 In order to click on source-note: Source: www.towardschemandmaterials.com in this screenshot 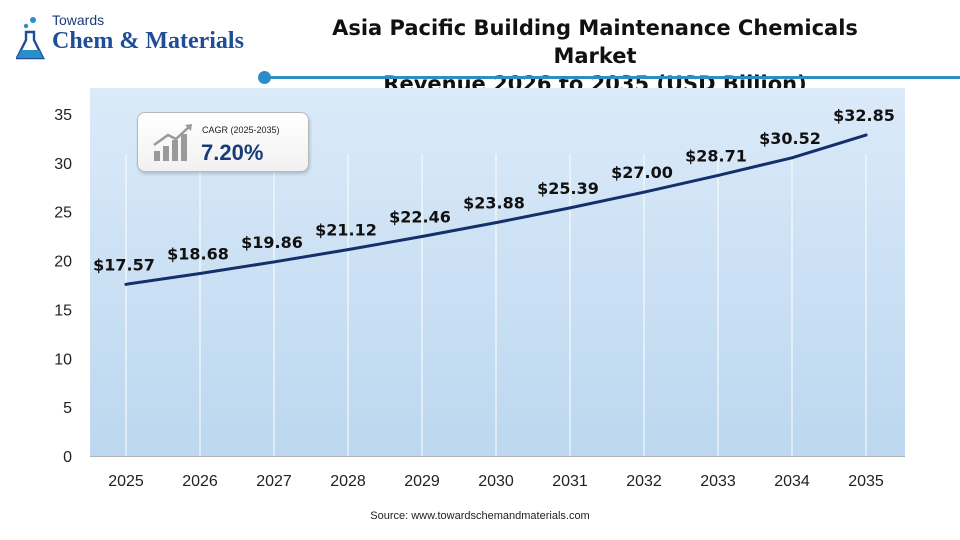, I will do `click(480, 516)`.